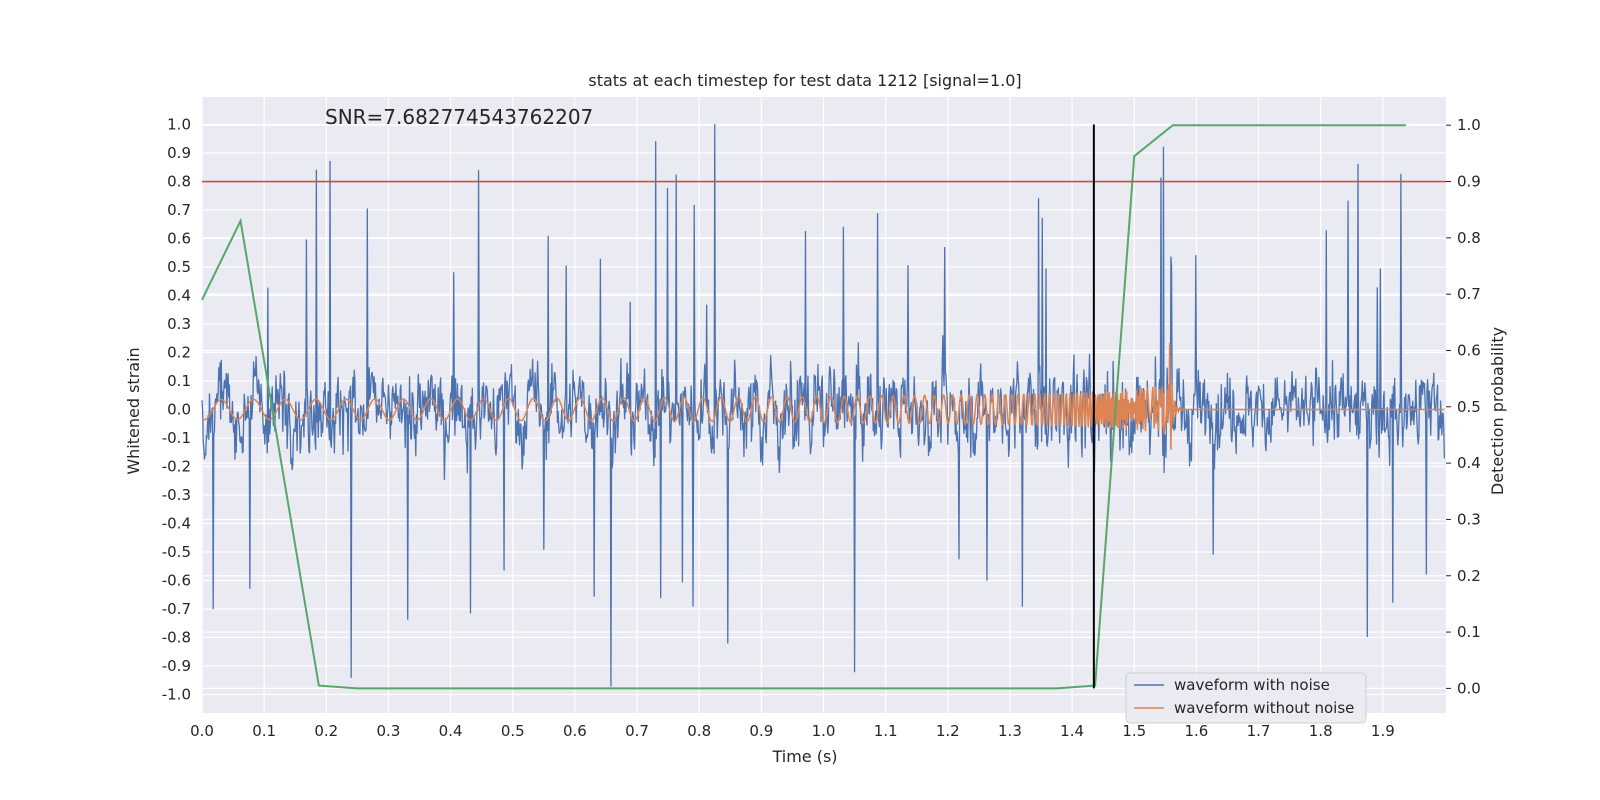  I want to click on y-tick-label-right: 0.7, so click(1469, 294).